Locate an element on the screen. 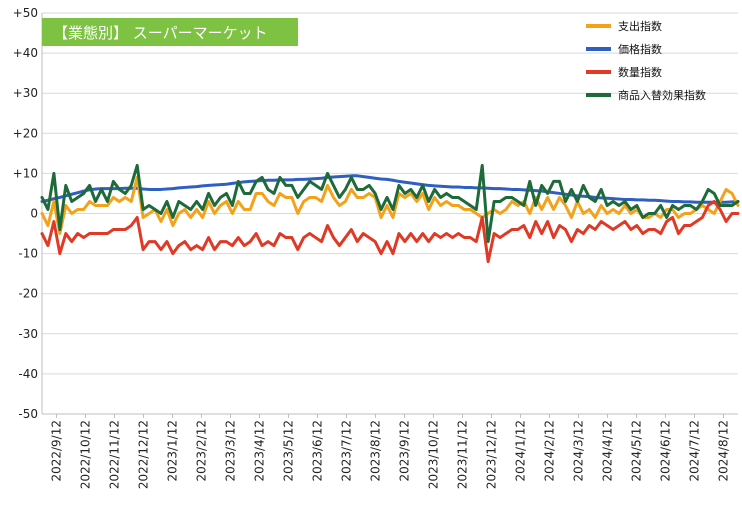 The width and height of the screenshot is (742, 510). y-tick-label: -30 is located at coordinates (28, 334).